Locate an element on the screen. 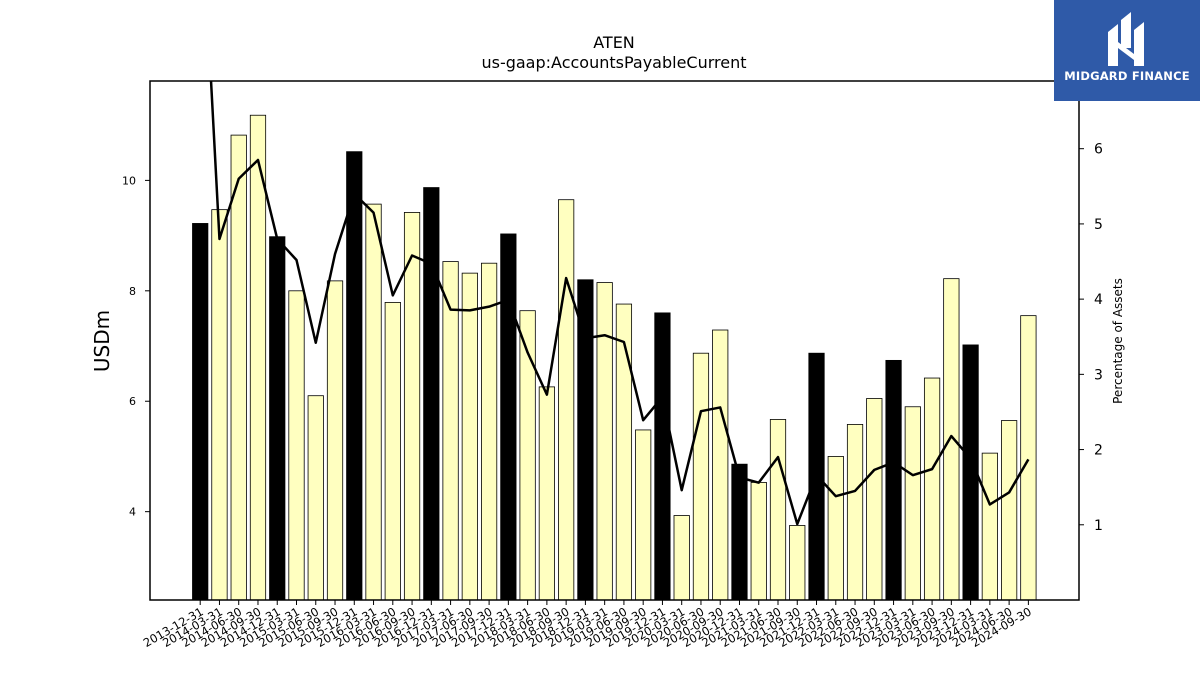  y2-tick-label: 1 is located at coordinates (1098, 526).